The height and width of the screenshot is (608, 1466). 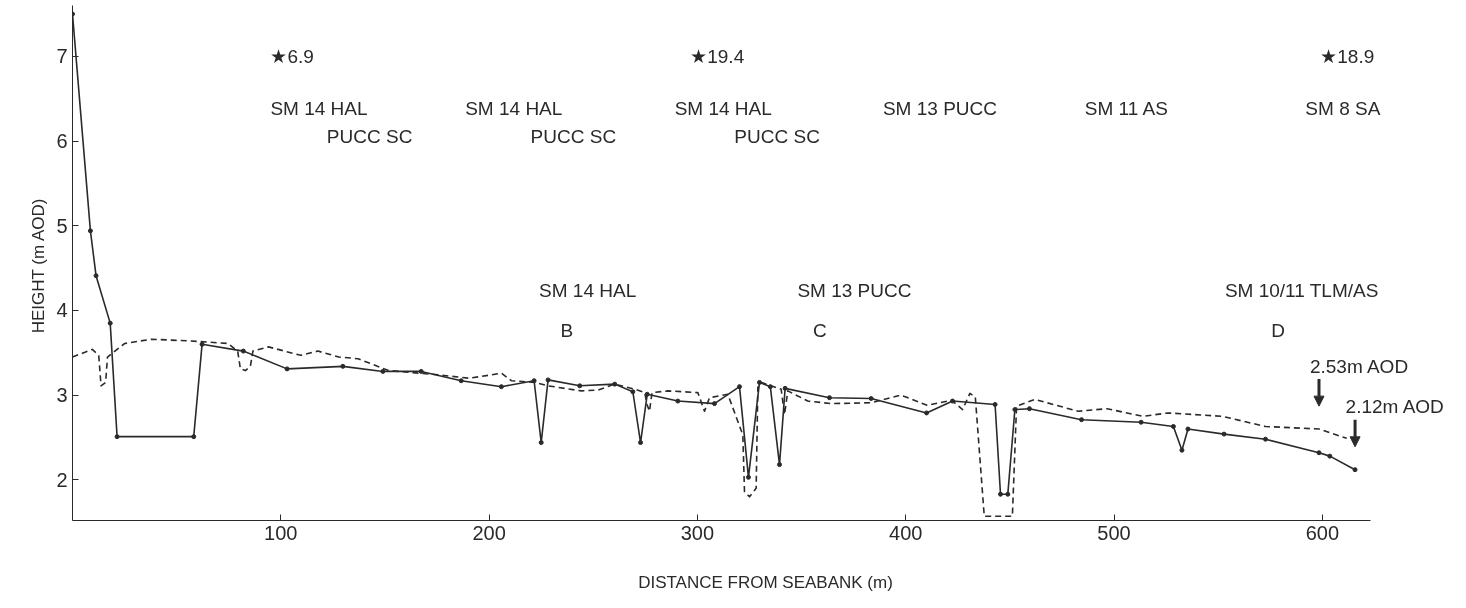 I want to click on y-axis-title: HEIGHT (m AOD), so click(x=39, y=266).